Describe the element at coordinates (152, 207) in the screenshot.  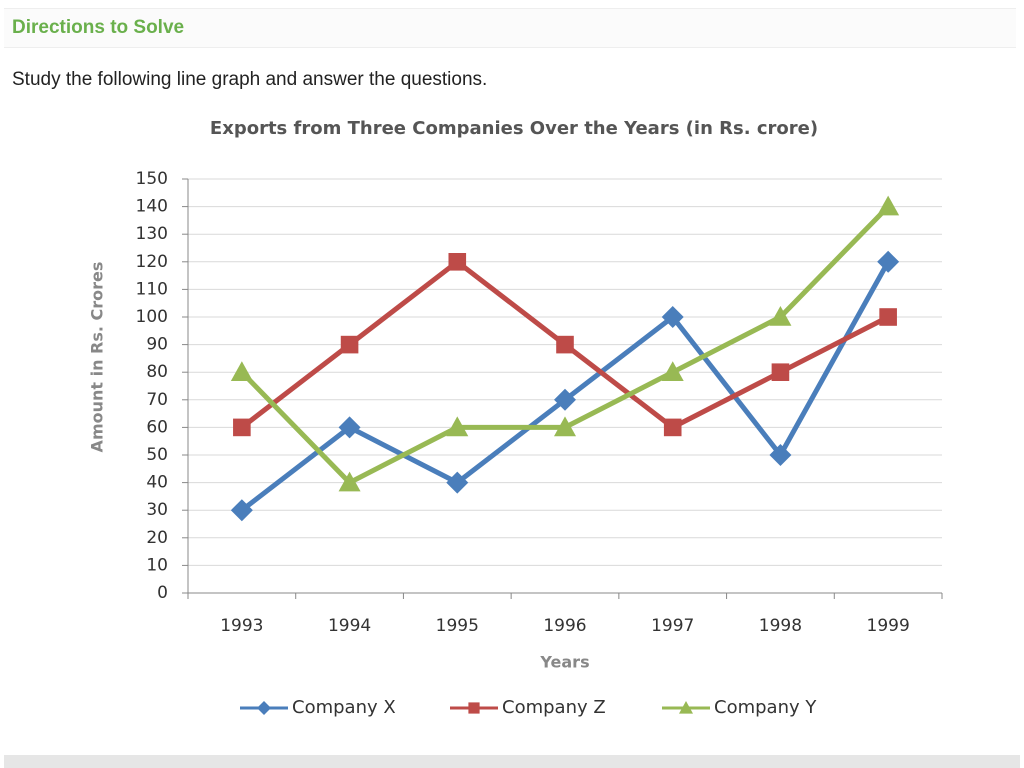
I see `y-tick-label: 140` at that location.